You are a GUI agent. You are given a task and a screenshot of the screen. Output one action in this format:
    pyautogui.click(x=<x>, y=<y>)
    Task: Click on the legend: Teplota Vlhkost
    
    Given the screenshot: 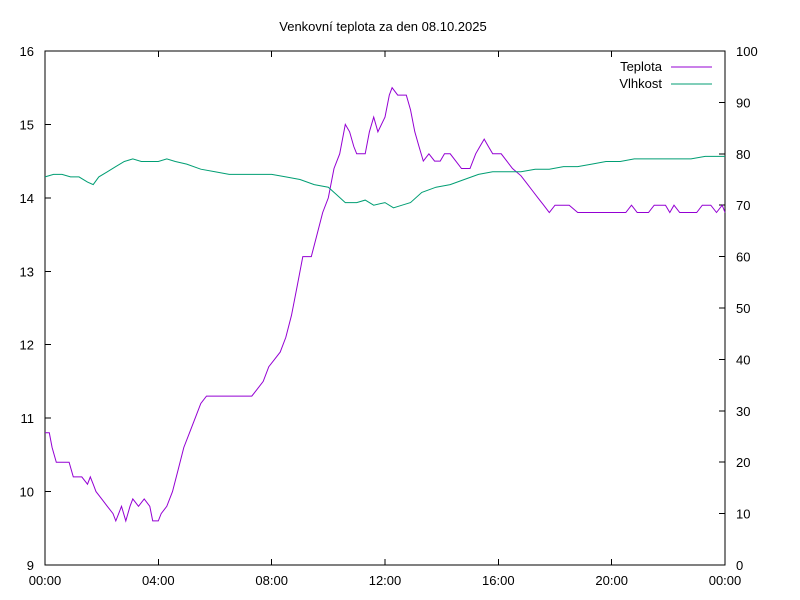 What is the action you would take?
    pyautogui.click(x=665, y=75)
    